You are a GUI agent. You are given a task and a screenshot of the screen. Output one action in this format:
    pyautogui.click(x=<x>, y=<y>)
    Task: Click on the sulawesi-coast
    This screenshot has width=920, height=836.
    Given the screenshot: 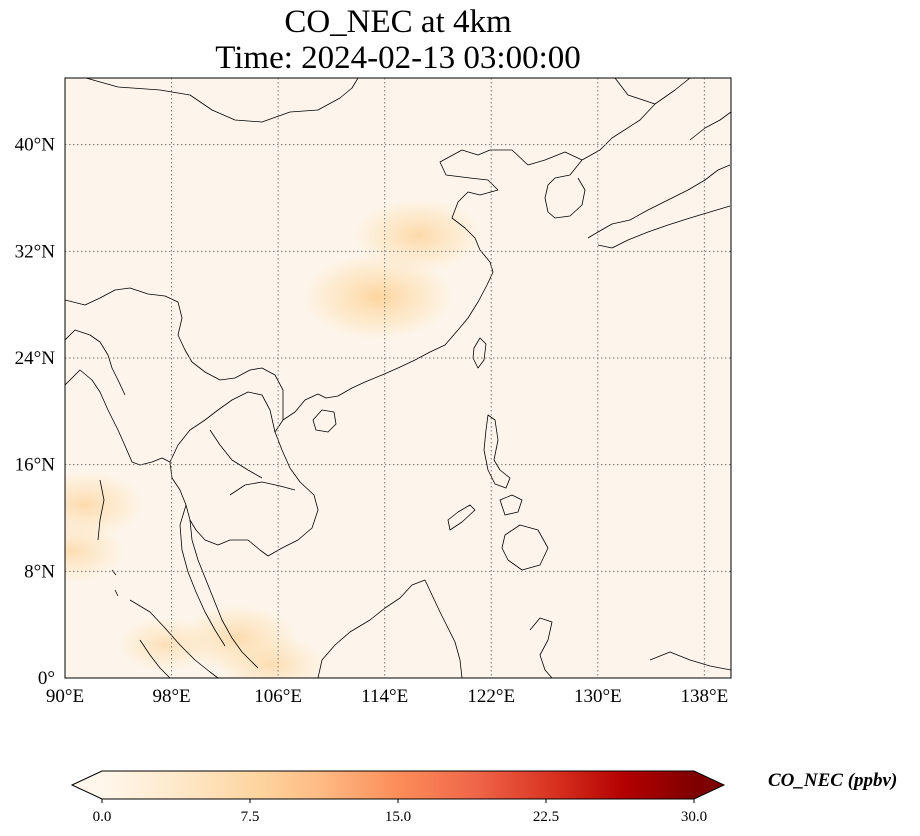 What is the action you would take?
    pyautogui.click(x=541, y=647)
    